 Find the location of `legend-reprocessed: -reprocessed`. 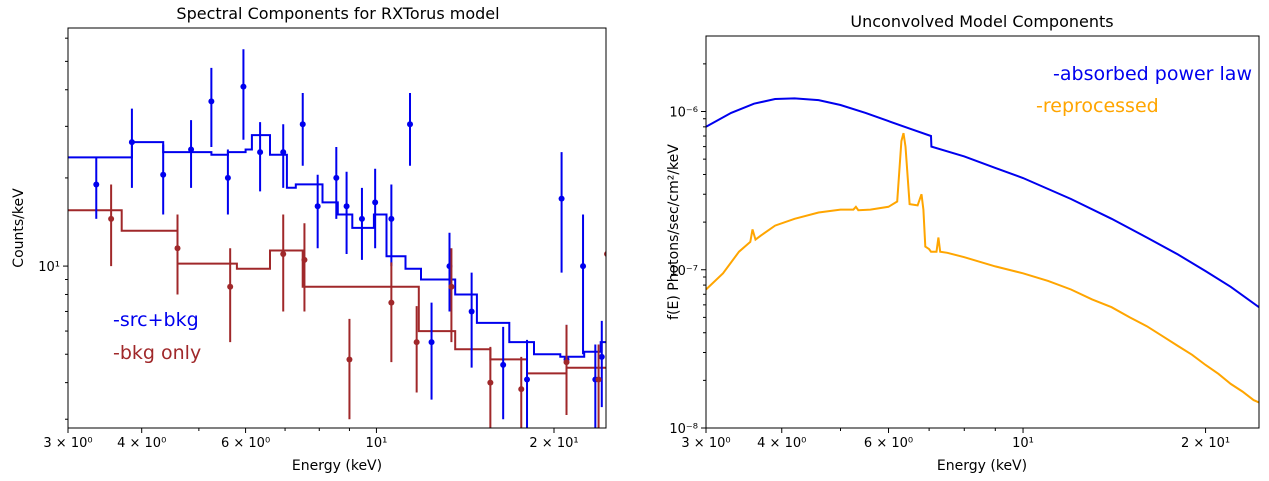

legend-reprocessed: -reprocessed is located at coordinates (1097, 106).